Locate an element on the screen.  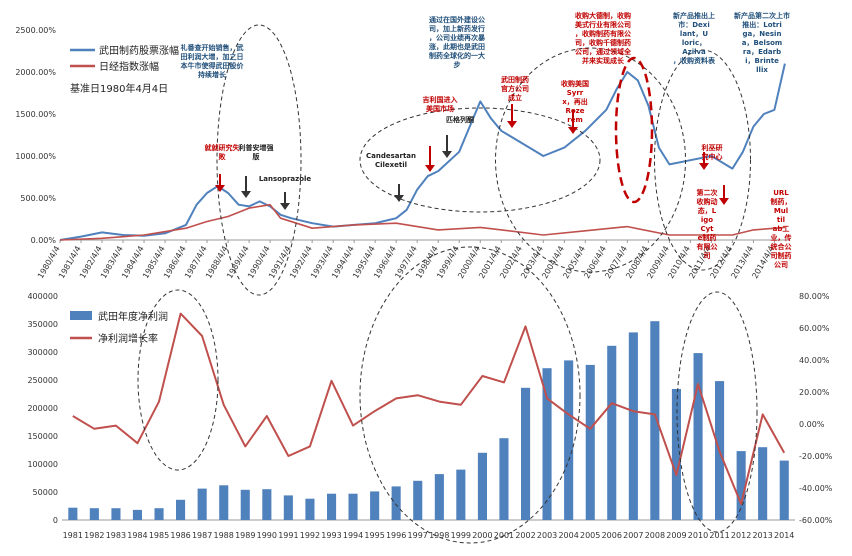
bottom-x-tick-label: 1986 is located at coordinates (180, 535).